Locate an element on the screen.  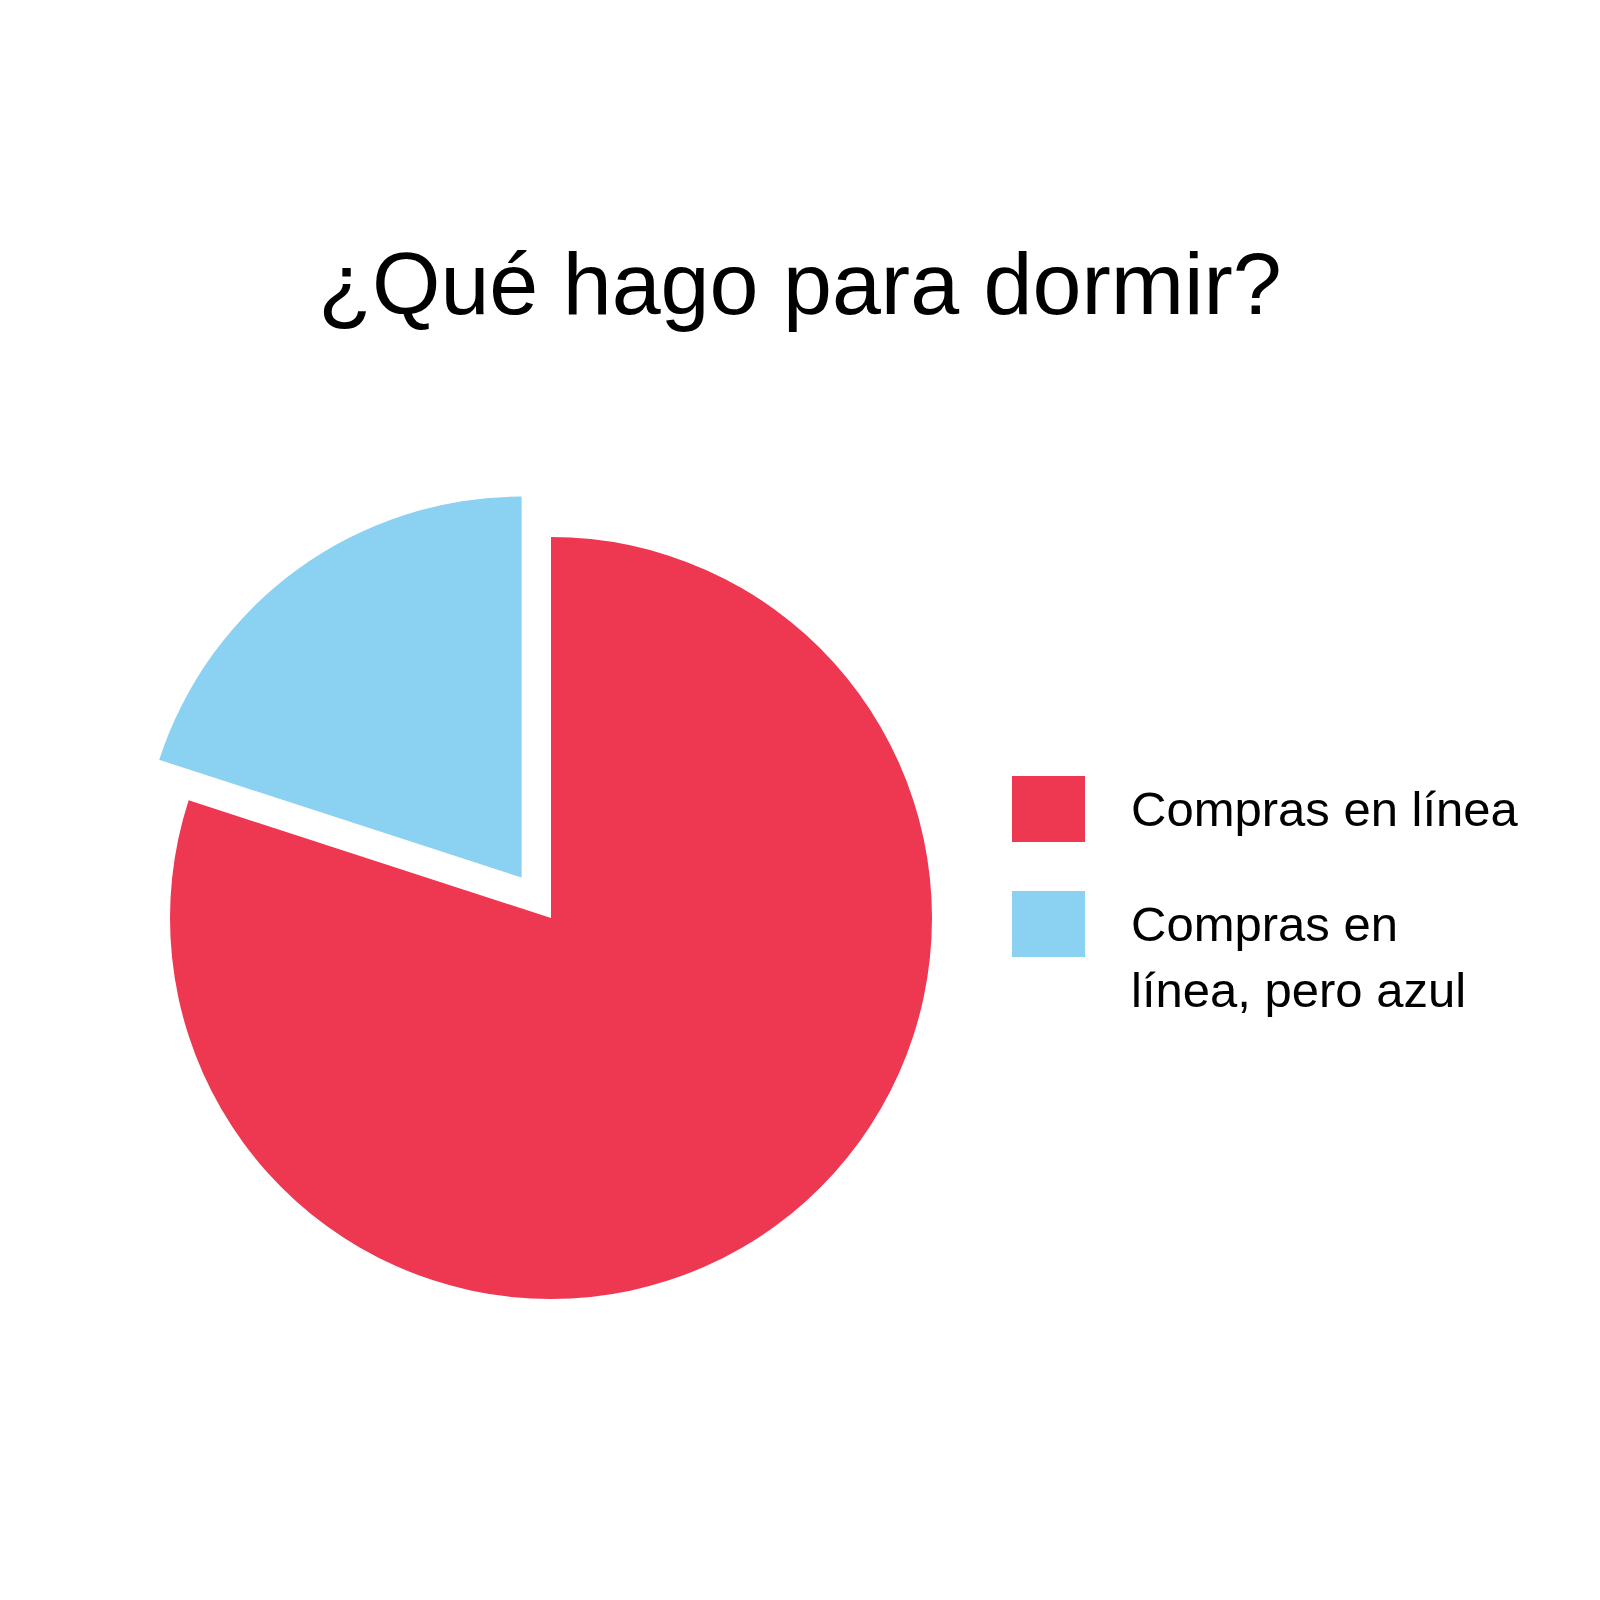
chart-title: ¿Qué hago para dormir? is located at coordinates (800, 283).